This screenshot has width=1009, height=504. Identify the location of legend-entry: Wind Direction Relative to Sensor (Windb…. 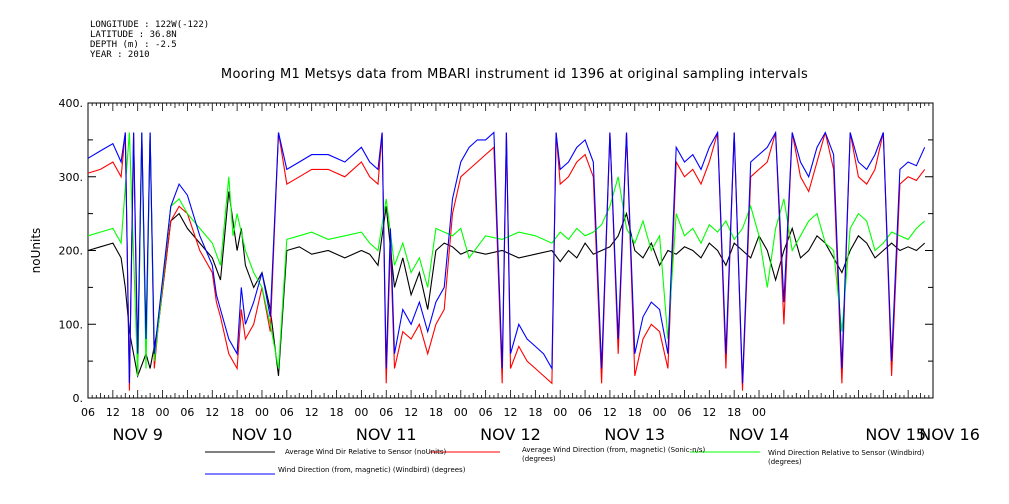
(846, 457).